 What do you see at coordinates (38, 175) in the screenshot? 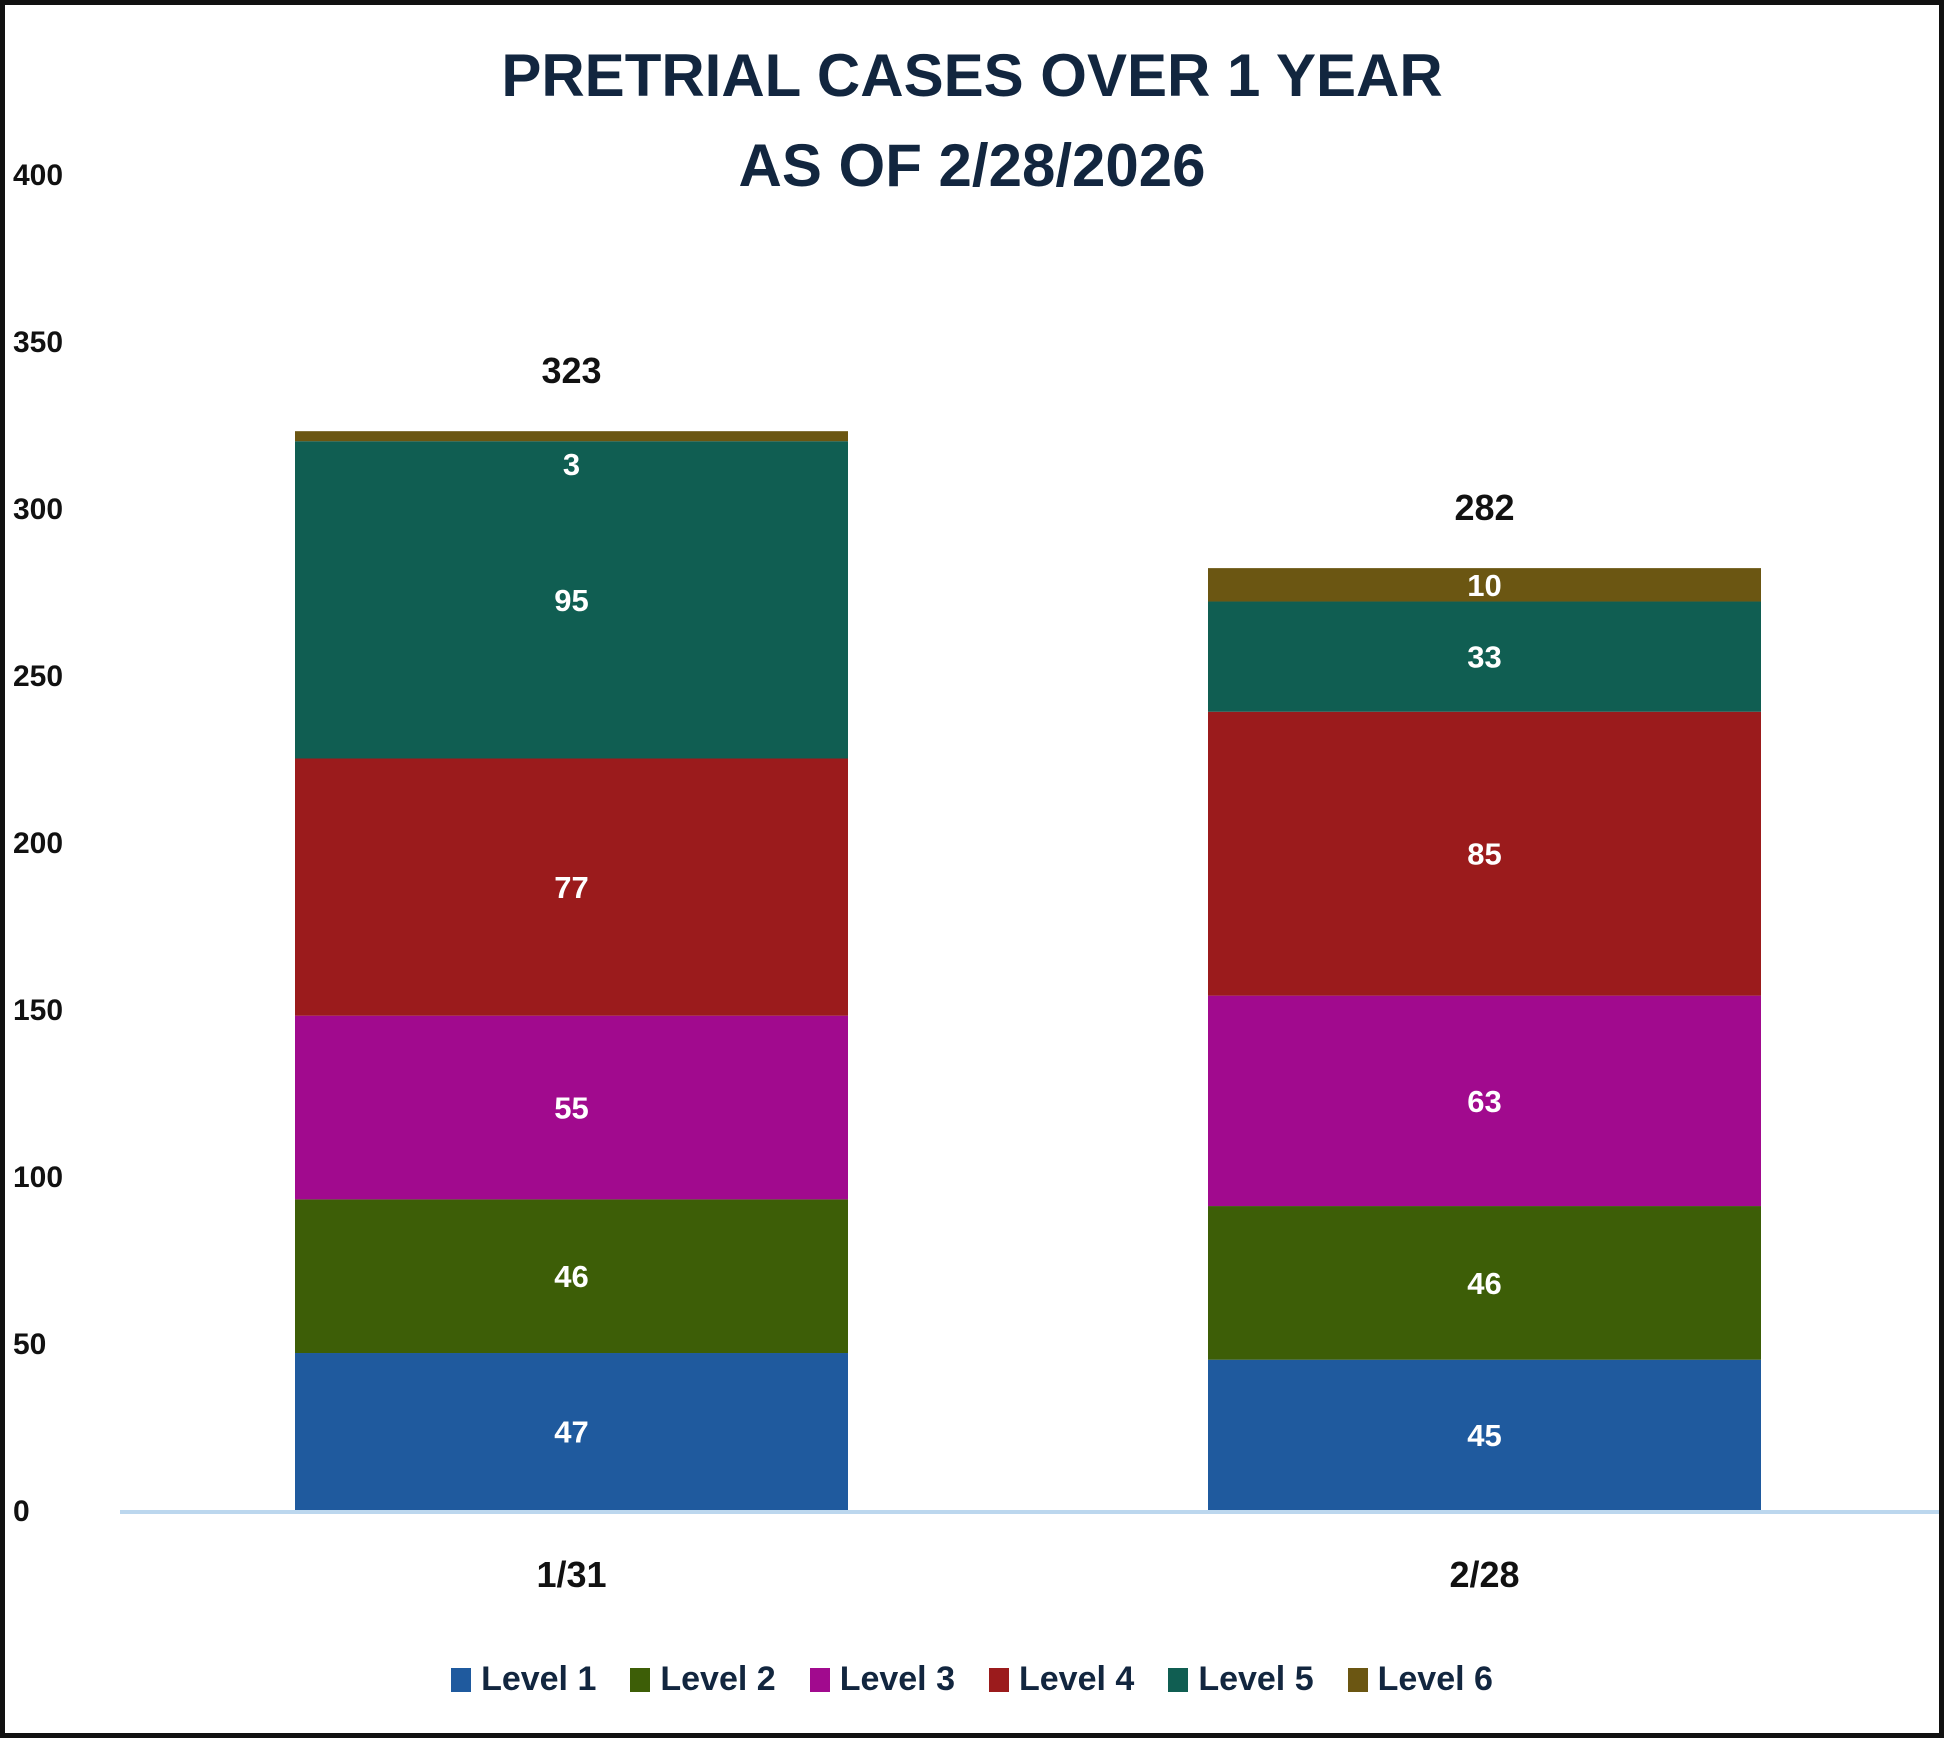
I see `y-tick-label: 400` at bounding box center [38, 175].